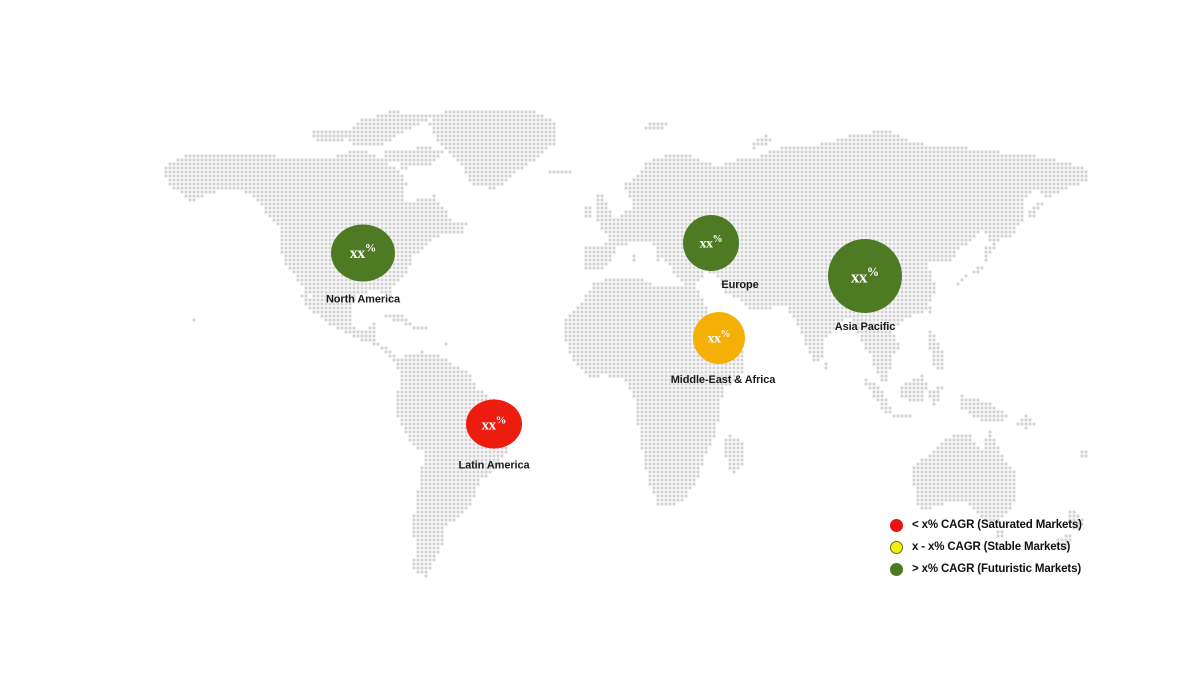  I want to click on region-label: Europe, so click(740, 285).